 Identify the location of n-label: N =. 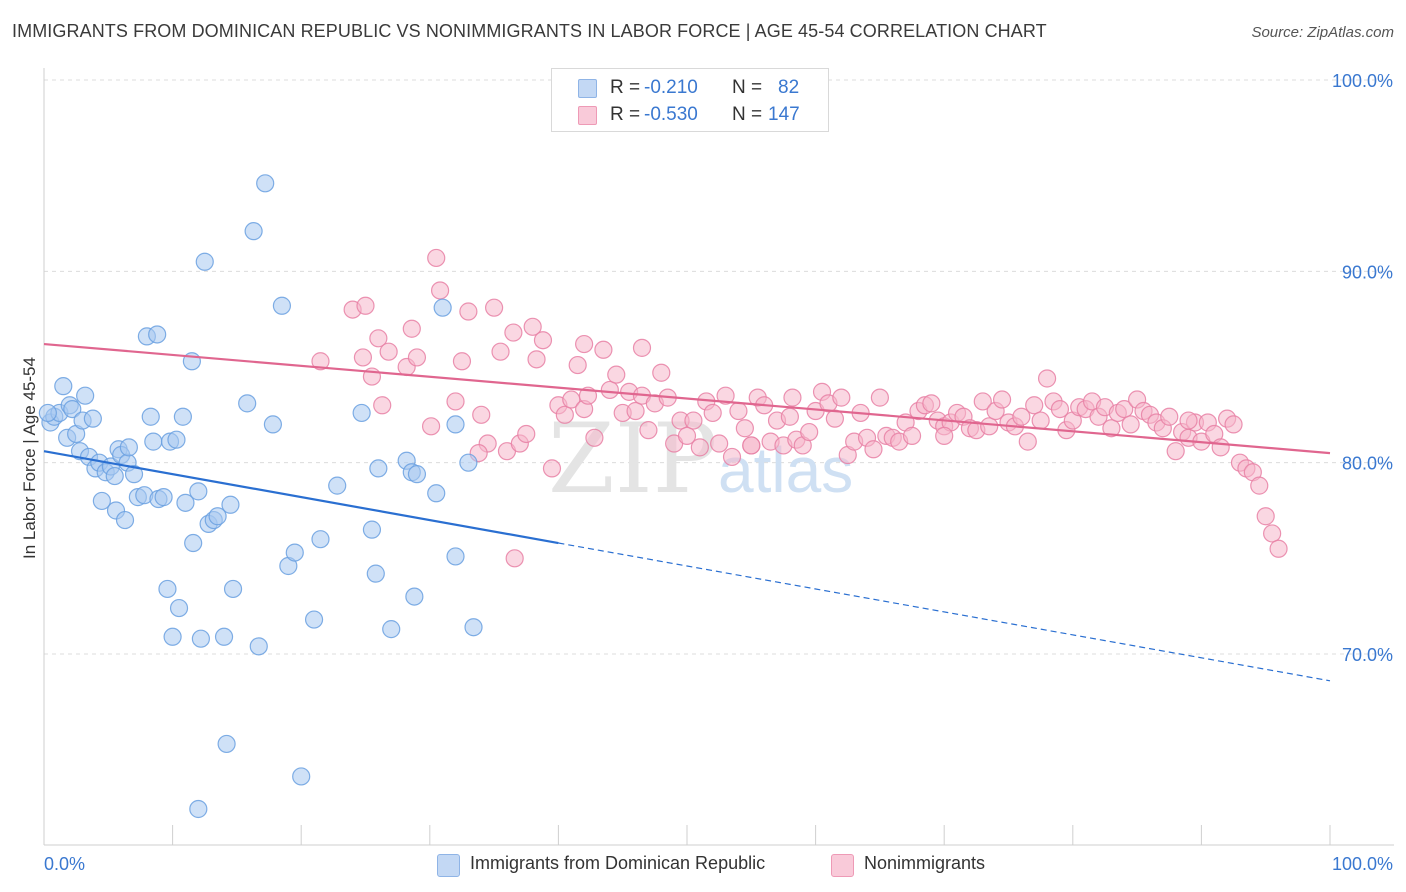
(747, 114).